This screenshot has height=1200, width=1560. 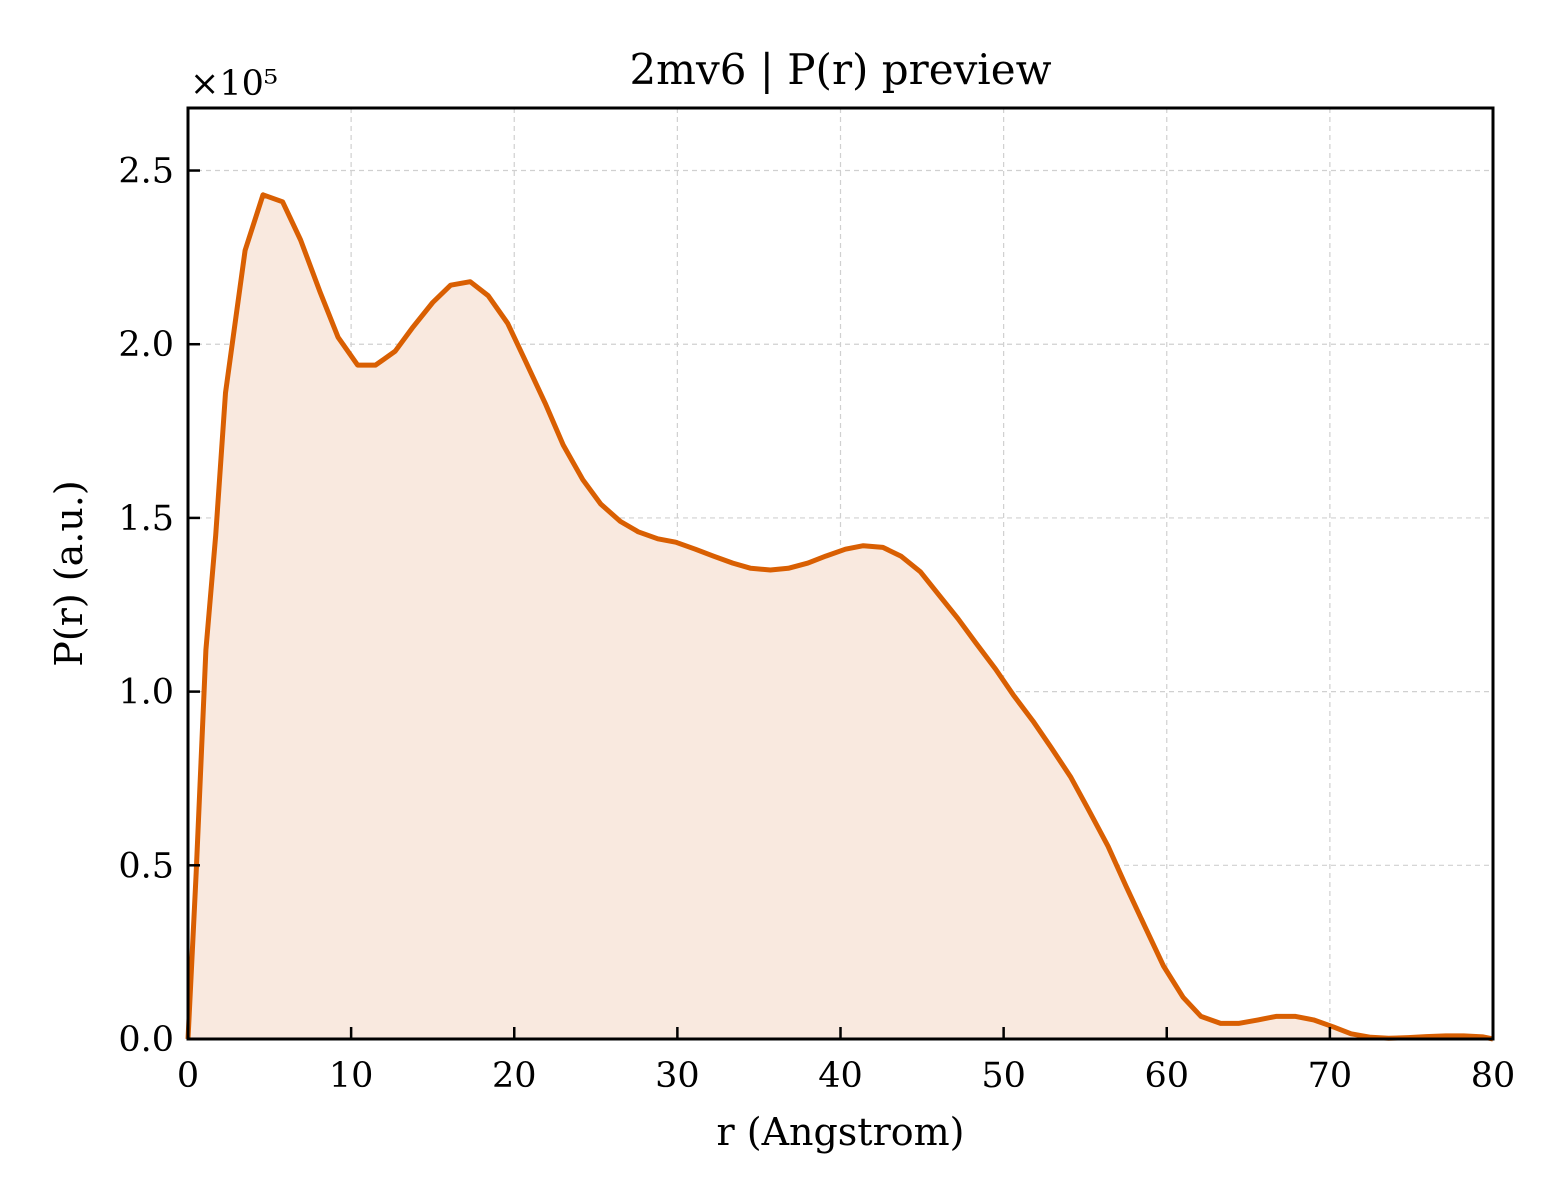 What do you see at coordinates (146, 345) in the screenshot?
I see `y-tick-label: 2.0` at bounding box center [146, 345].